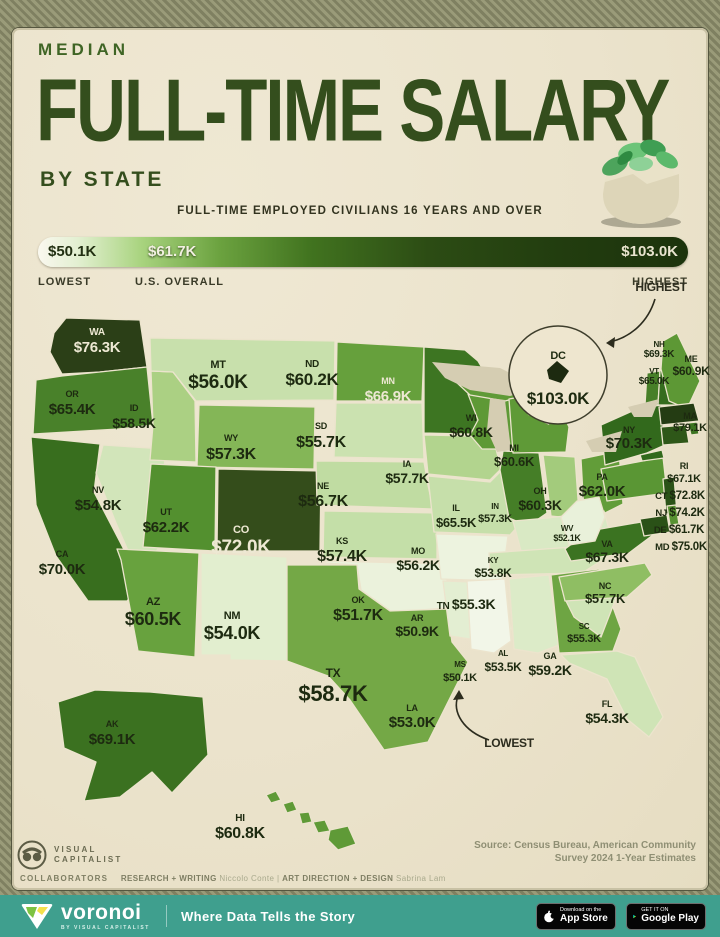 The height and width of the screenshot is (937, 720). What do you see at coordinates (549, 916) in the screenshot?
I see `apple-icon` at bounding box center [549, 916].